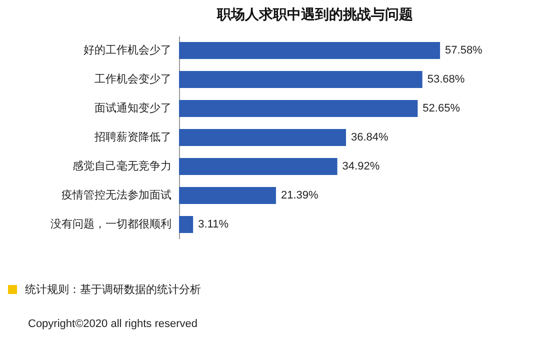 This screenshot has height=338, width=550. What do you see at coordinates (213, 224) in the screenshot?
I see `data-label: 3.11%` at bounding box center [213, 224].